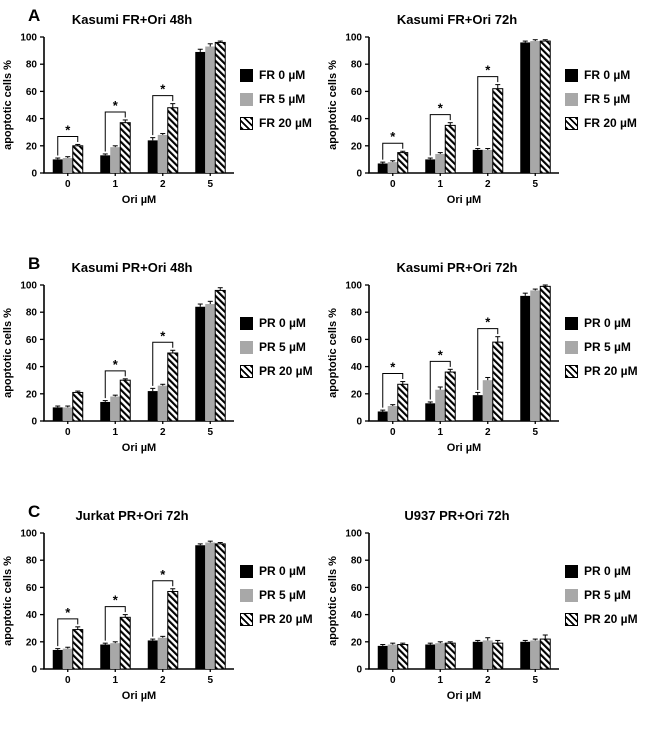 This screenshot has height=741, width=650. I want to click on bar-chart-svg: 0 20 40 60 80 100 0 1 2 5 Ori µM apoptotic cells %, so click(443, 615).